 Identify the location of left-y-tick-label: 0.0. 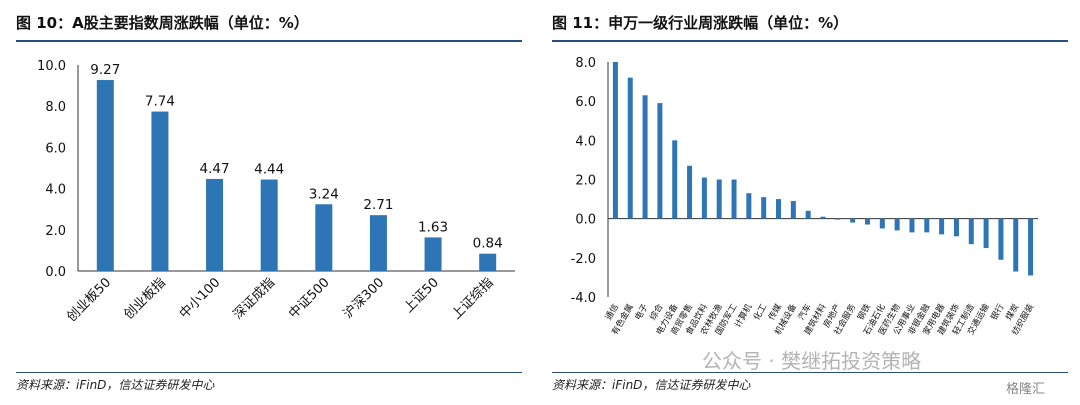
(55, 272).